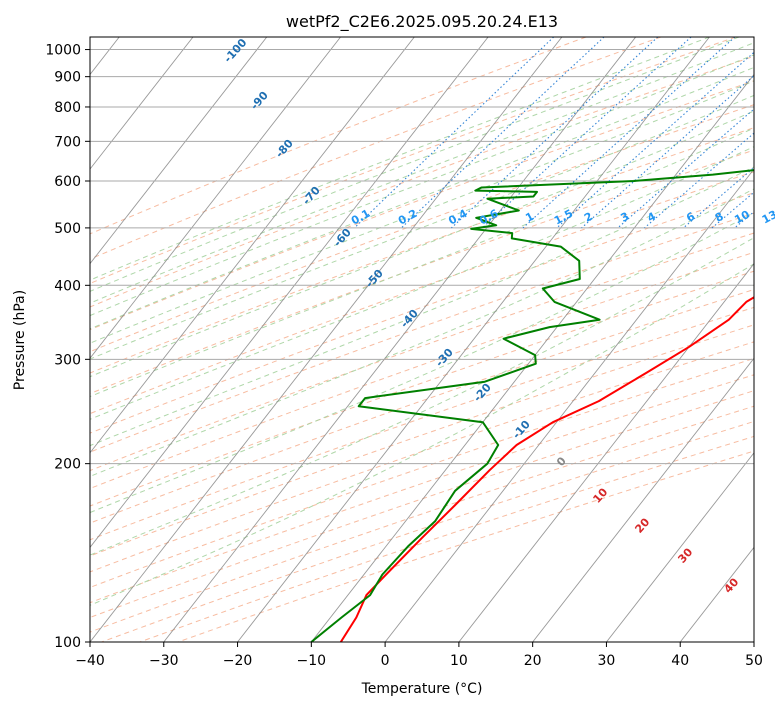  I want to click on mixing-ratio-label: 1, so click(529, 217).